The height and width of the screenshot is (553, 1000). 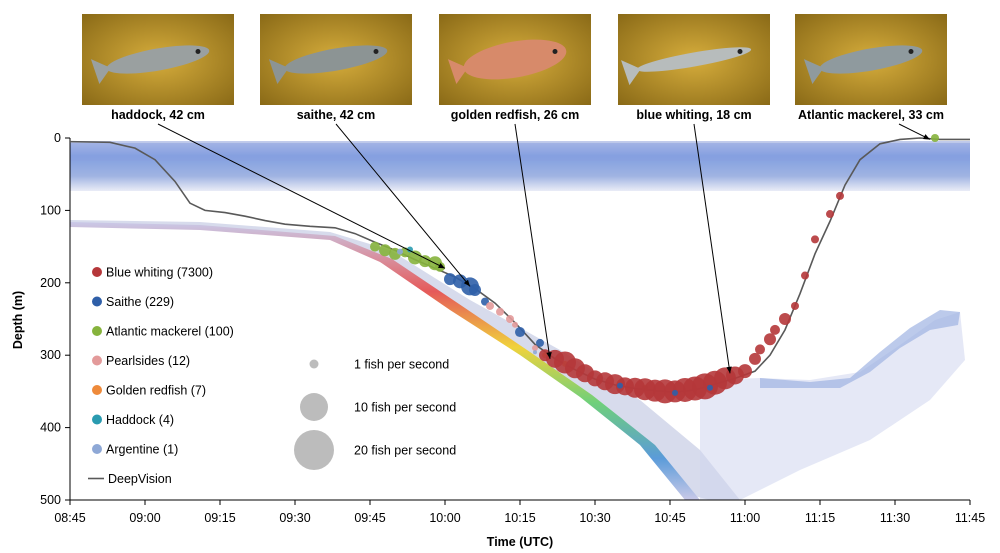 I want to click on legend-label: Atlantic mackerel (100), so click(x=170, y=332).